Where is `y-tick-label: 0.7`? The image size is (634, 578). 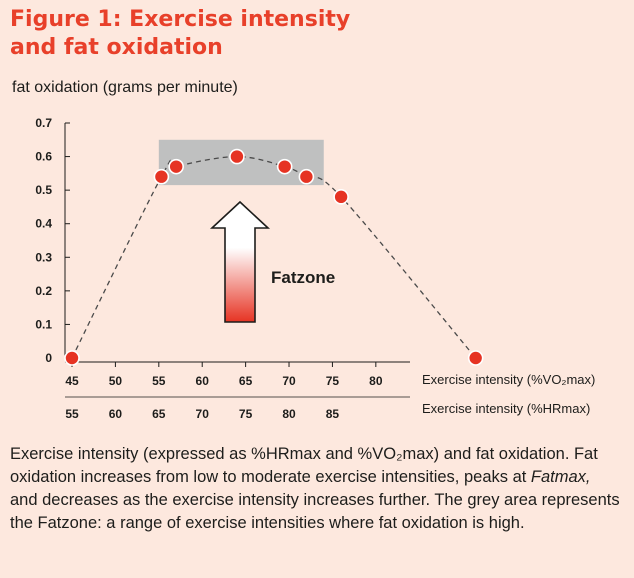 y-tick-label: 0.7 is located at coordinates (43, 123).